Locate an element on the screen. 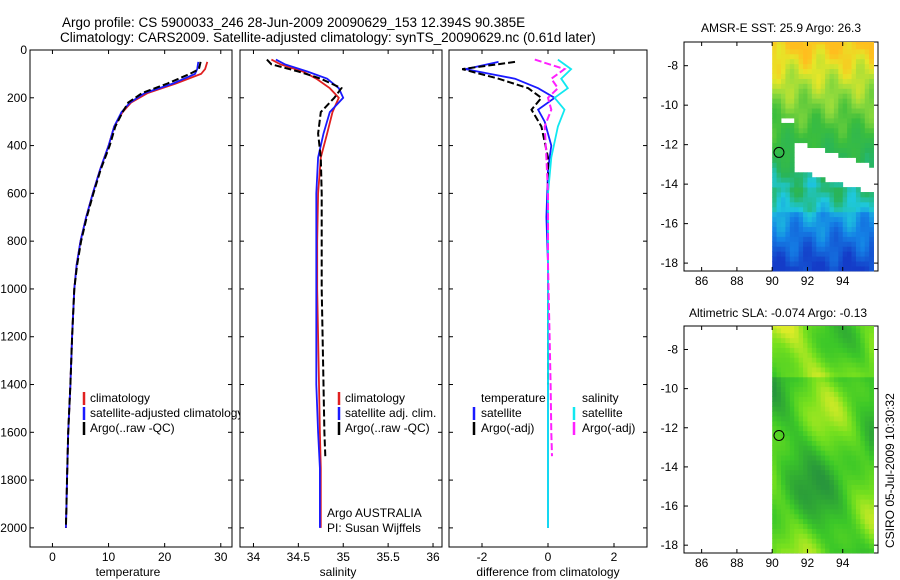  argo-float-marker is located at coordinates (779, 152).